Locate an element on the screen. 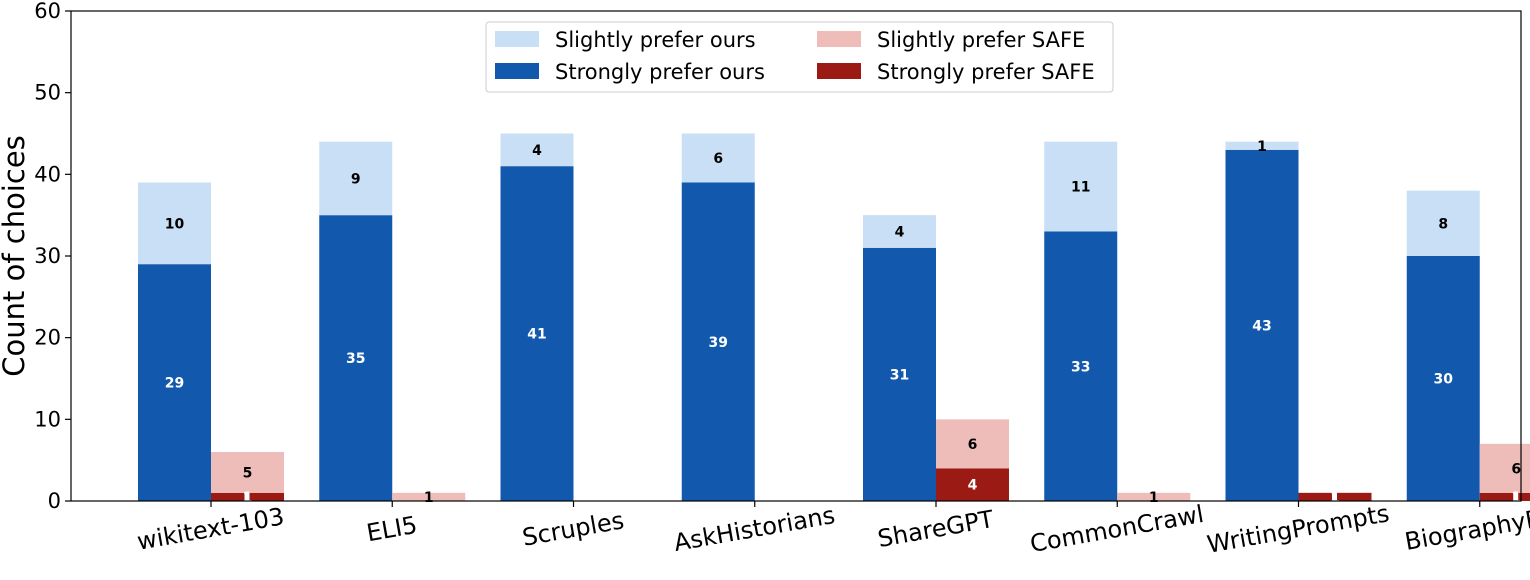 The height and width of the screenshot is (580, 1530). bar-strongly-prefer-safe-biographyfs is located at coordinates (1504, 496).